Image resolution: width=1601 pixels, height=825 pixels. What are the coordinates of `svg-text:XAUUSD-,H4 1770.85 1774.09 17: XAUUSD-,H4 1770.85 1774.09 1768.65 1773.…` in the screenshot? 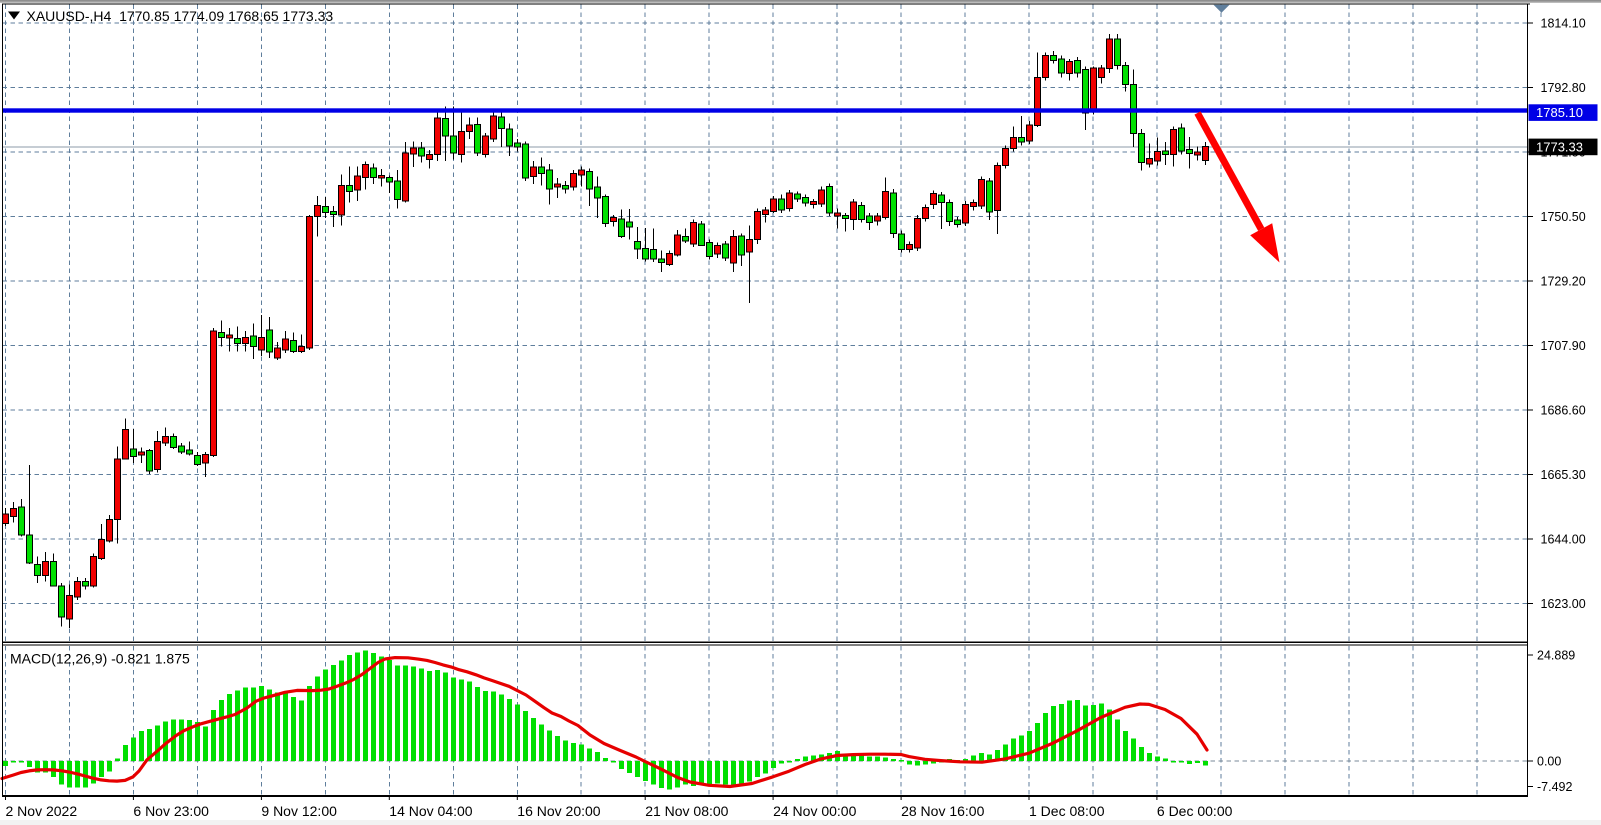 It's located at (180, 16).